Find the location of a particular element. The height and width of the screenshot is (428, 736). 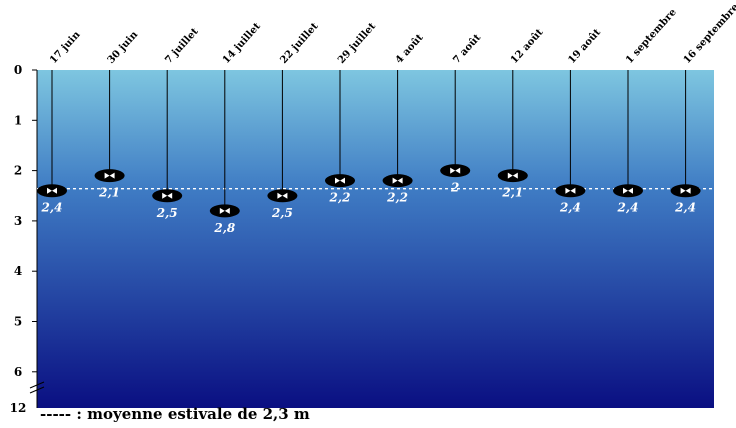

date-label: 12 août is located at coordinates (527, 46).